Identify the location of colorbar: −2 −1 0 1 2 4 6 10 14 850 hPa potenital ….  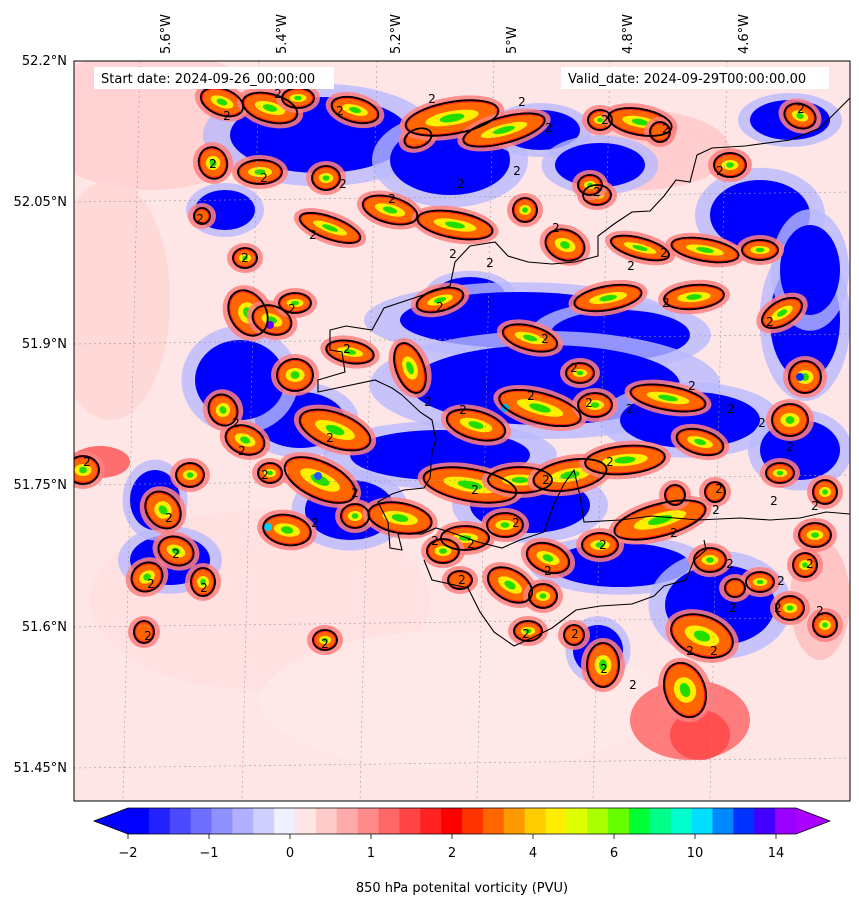
(462, 851).